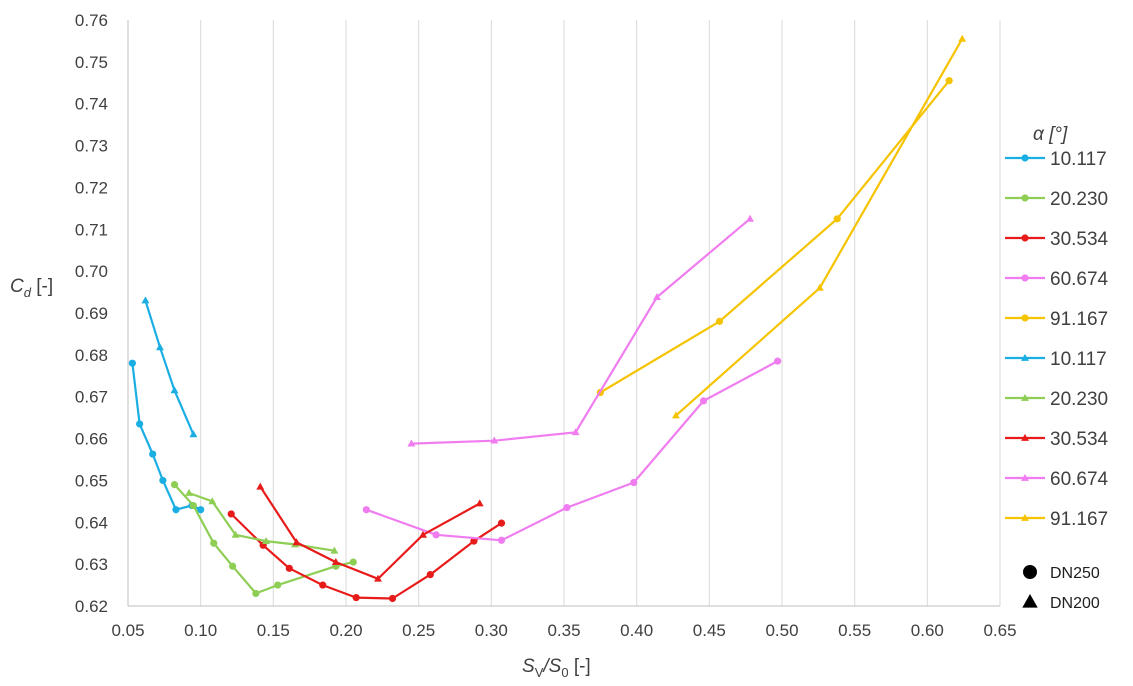 This screenshot has height=686, width=1133. Describe the element at coordinates (345, 630) in the screenshot. I see `x-tick-label: 0.20` at that location.